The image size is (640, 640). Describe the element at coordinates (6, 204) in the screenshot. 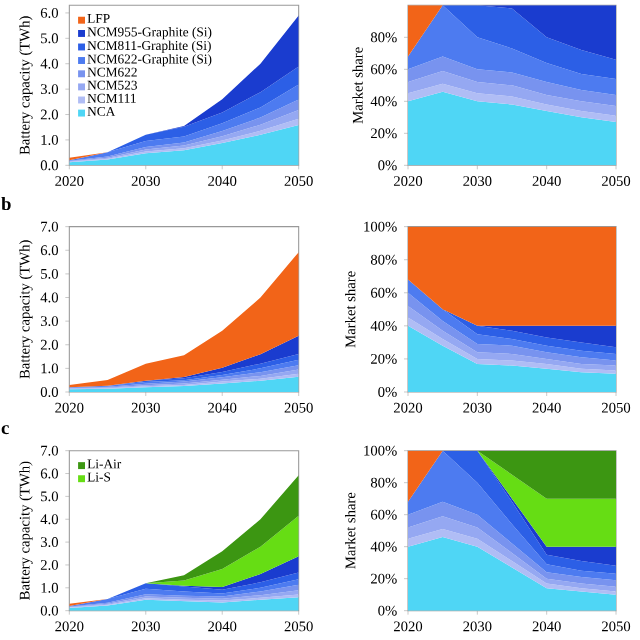

I see `chart-title: b` at that location.